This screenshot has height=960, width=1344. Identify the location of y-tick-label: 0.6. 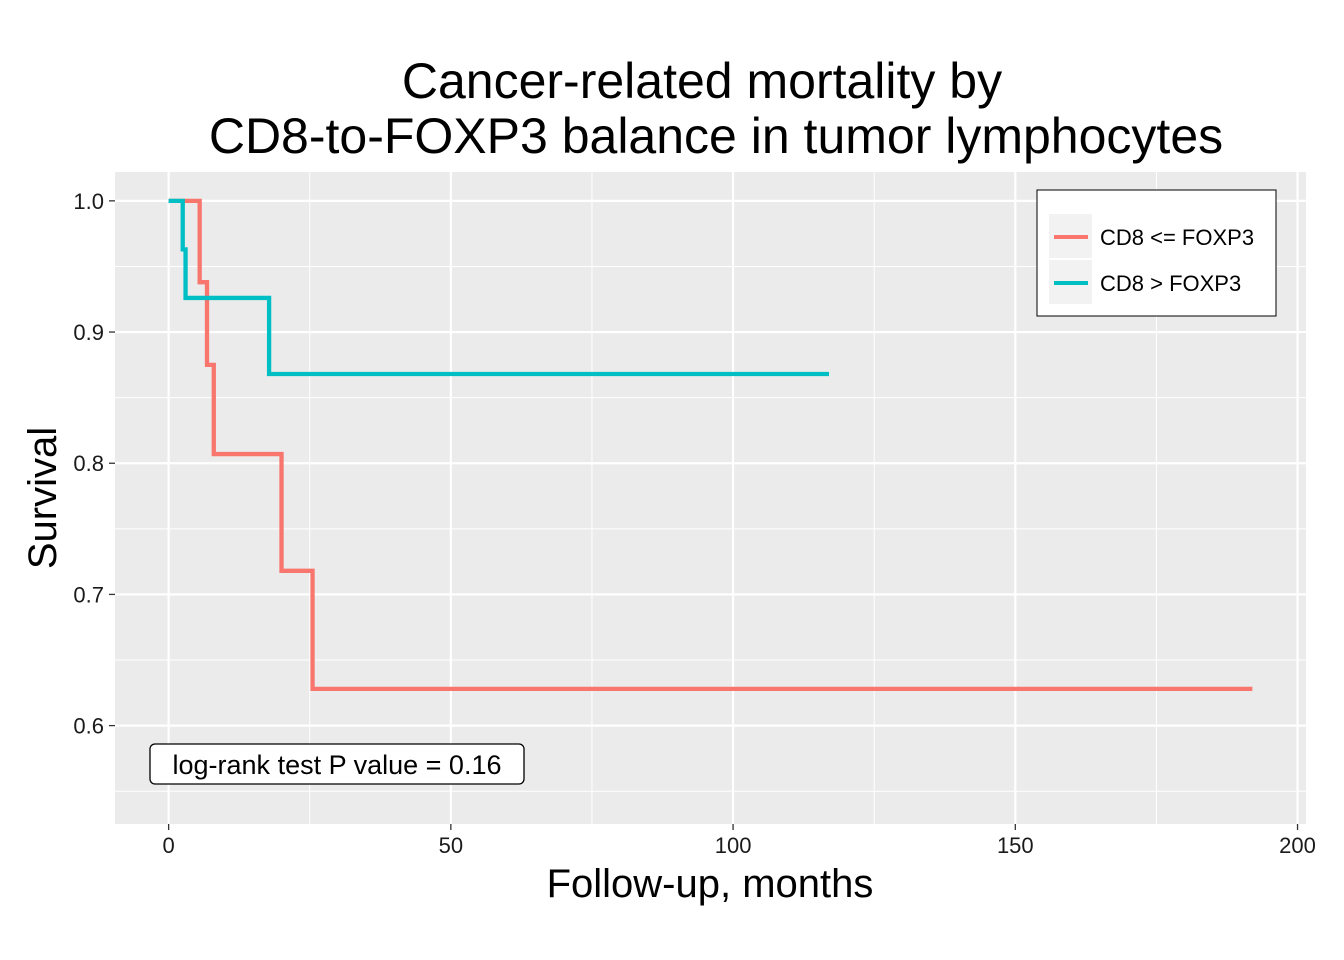
(88, 726).